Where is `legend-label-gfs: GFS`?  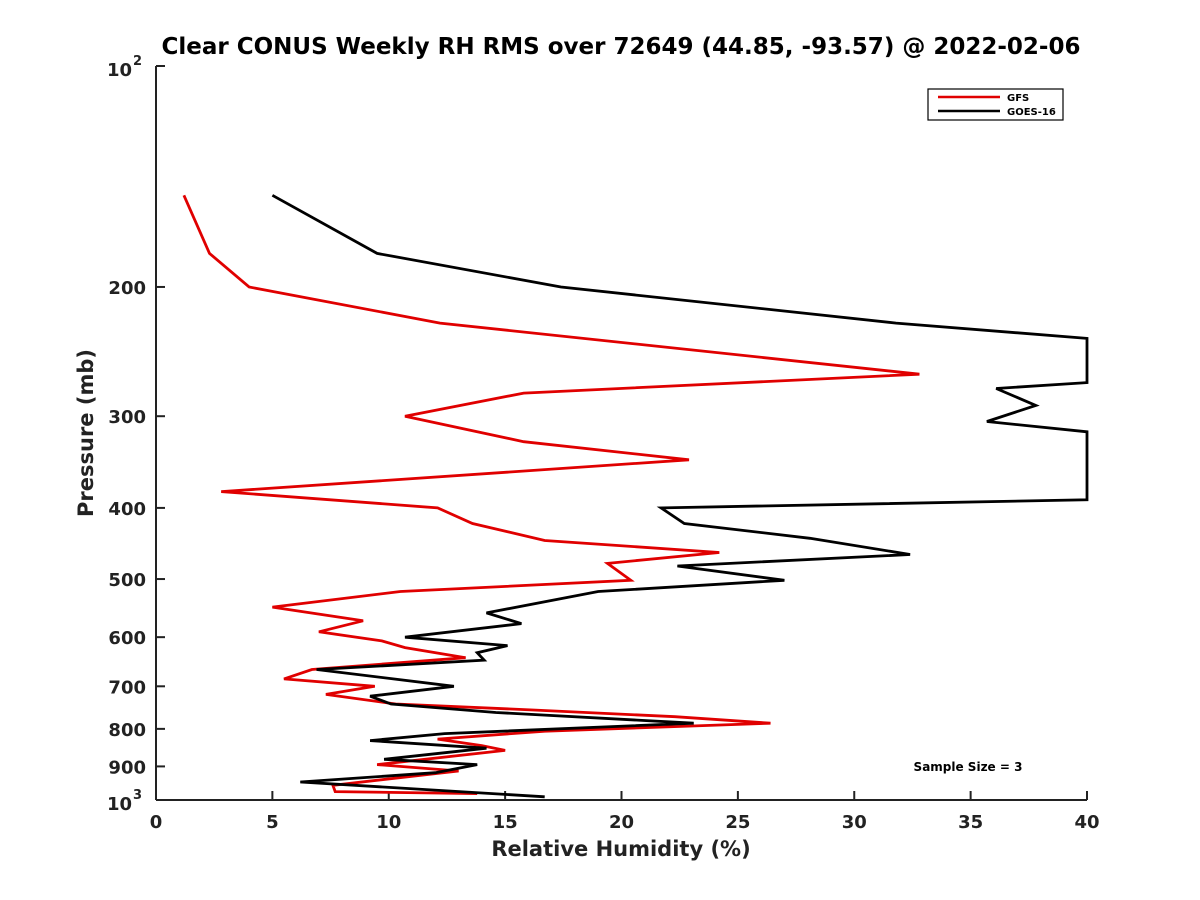
legend-label-gfs: GFS is located at coordinates (1018, 98).